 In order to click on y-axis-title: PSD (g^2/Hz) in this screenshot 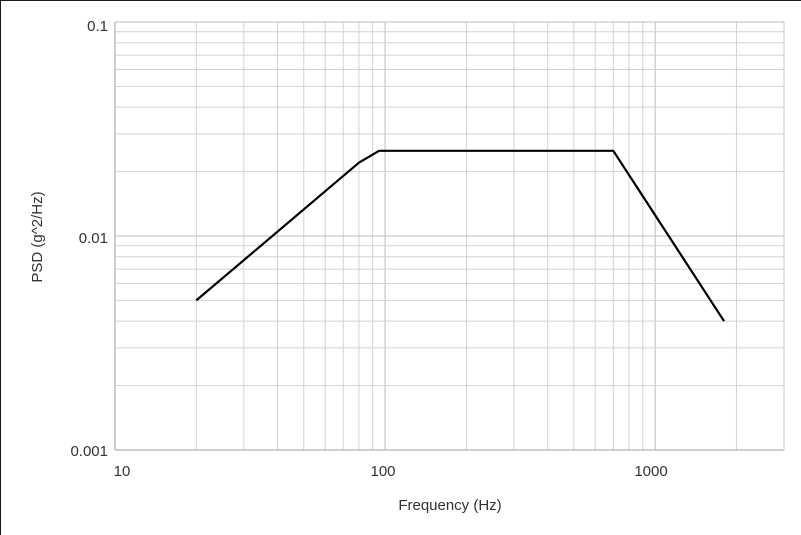, I will do `click(37, 236)`.